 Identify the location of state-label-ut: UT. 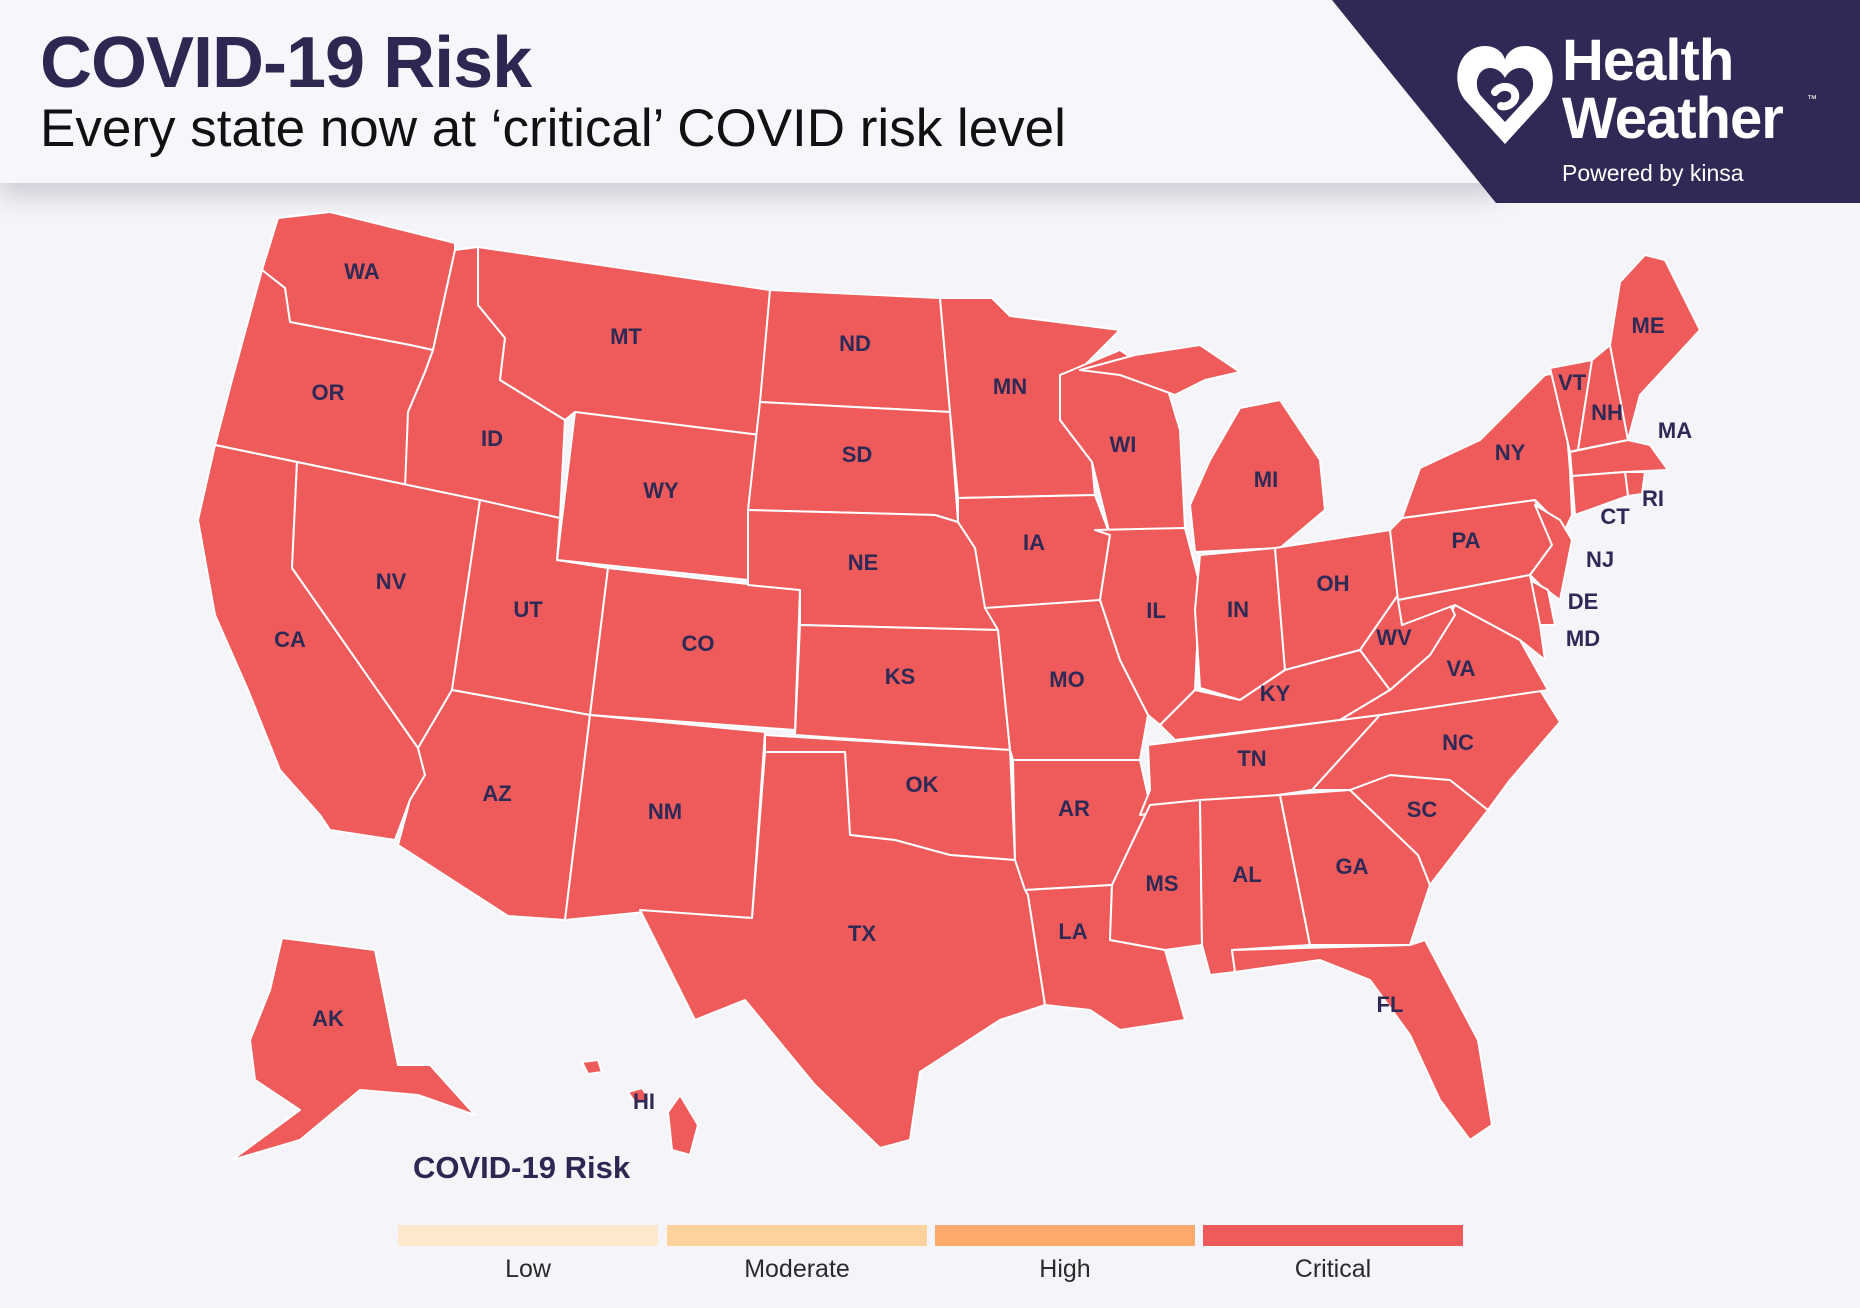
(528, 609).